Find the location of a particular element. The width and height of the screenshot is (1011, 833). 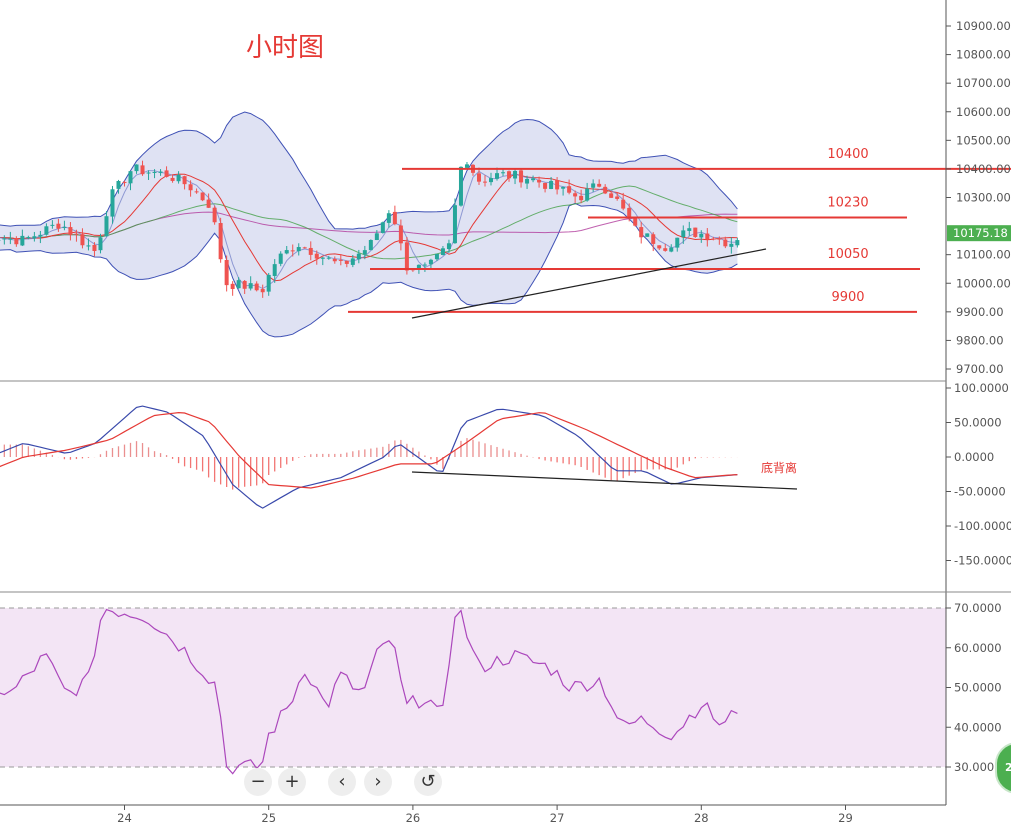

price-tick-label: 10800.00 is located at coordinates (983, 55).